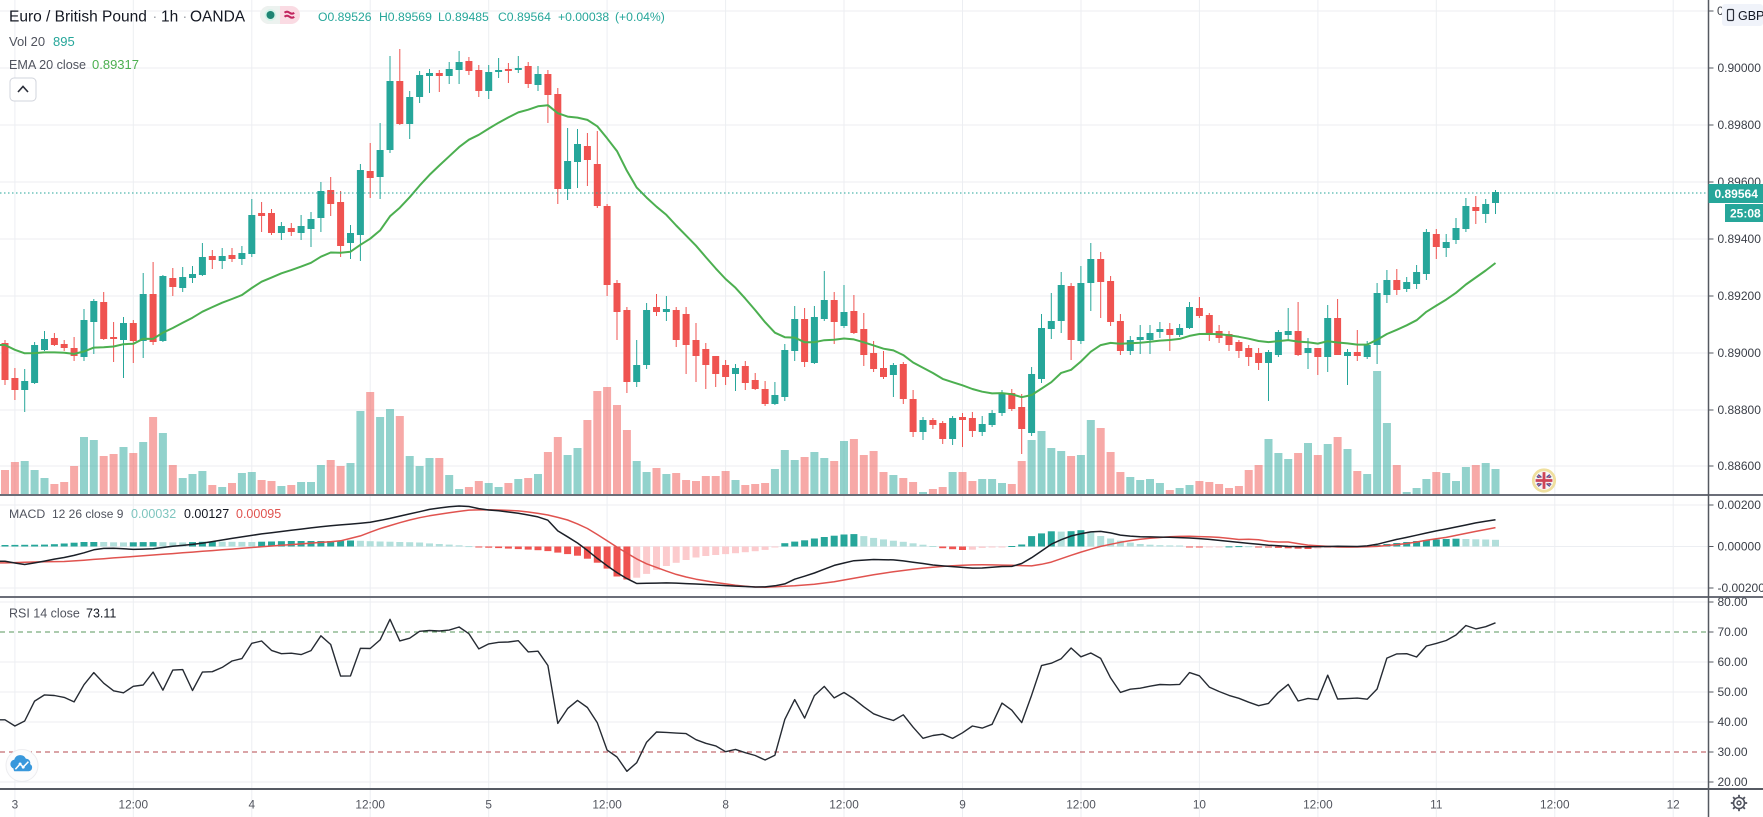 This screenshot has height=817, width=1763. Describe the element at coordinates (1740, 588) in the screenshot. I see `svg-text: -0.00200` at that location.